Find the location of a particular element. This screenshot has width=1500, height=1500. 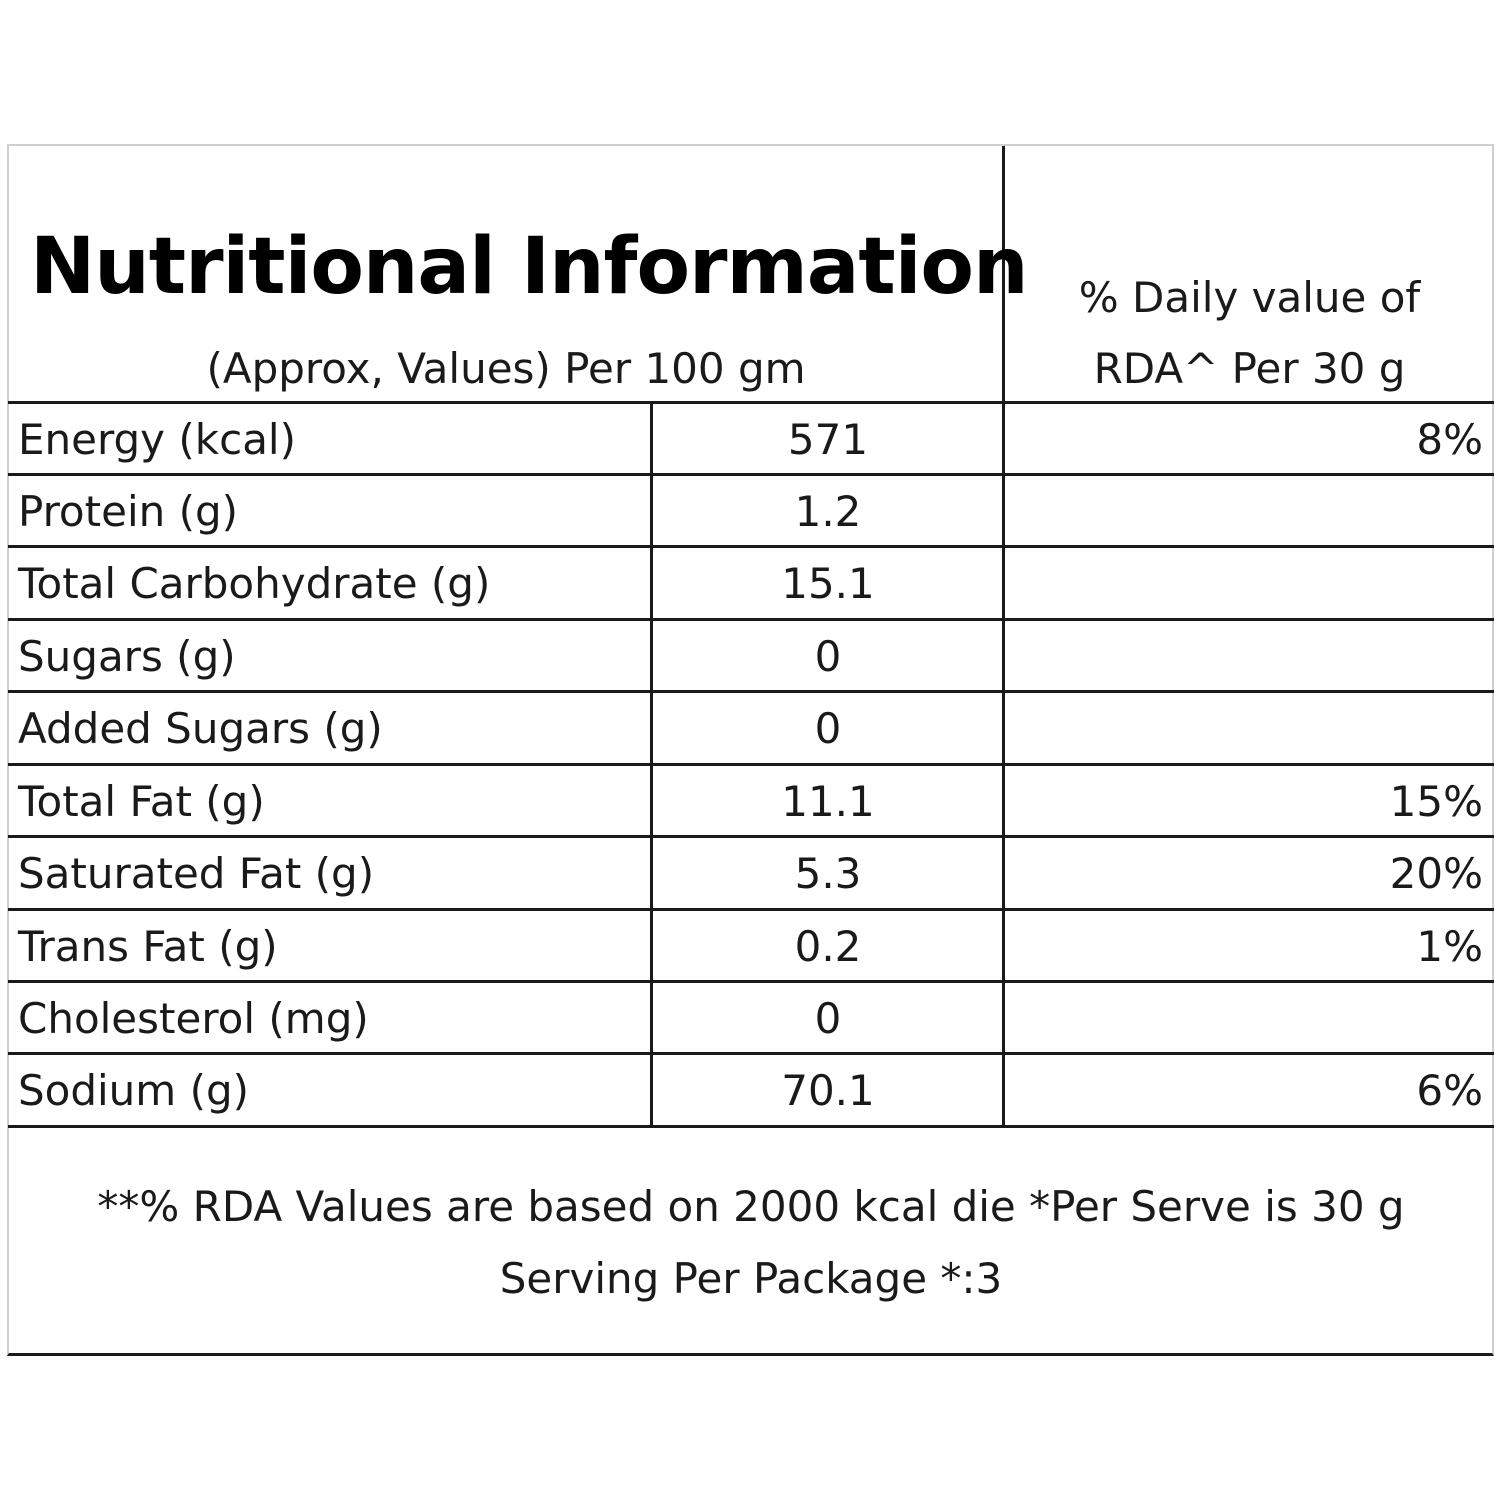

nutrient-rda: 6% is located at coordinates (1449, 1090).